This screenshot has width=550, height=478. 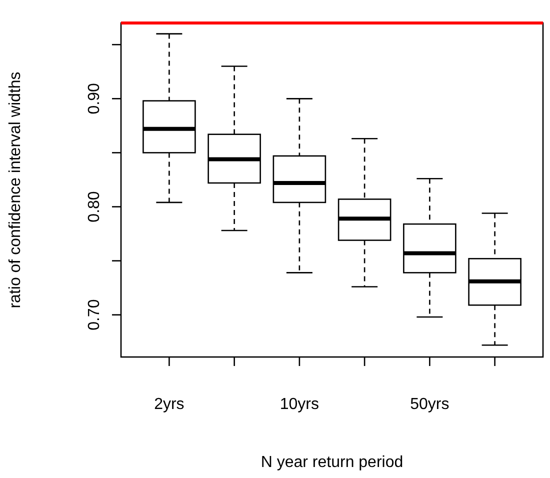 What do you see at coordinates (332, 462) in the screenshot?
I see `x-axis-title: N year return period` at bounding box center [332, 462].